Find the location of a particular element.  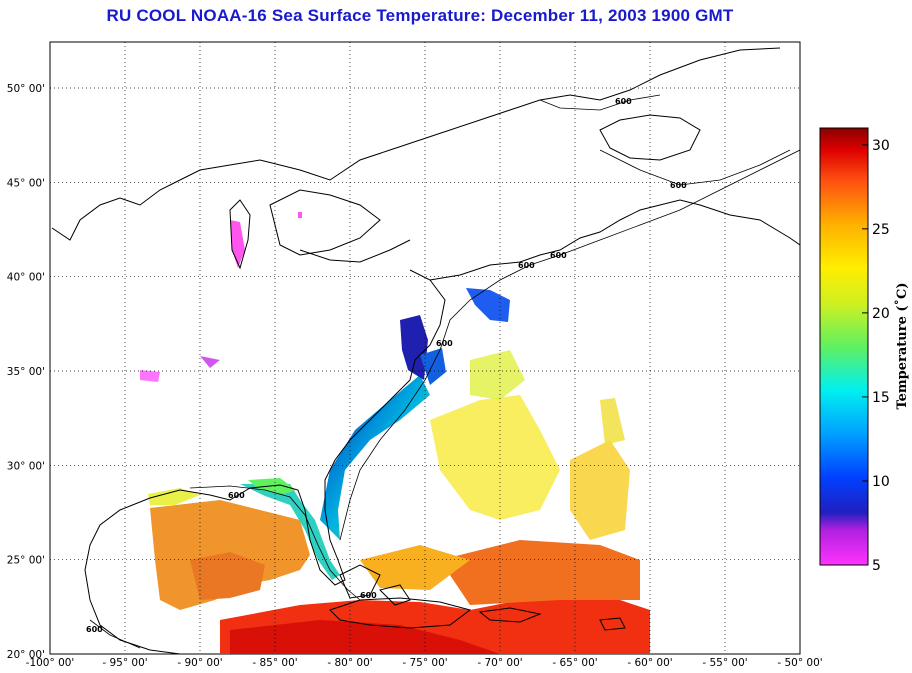

sst-cold-lake is located at coordinates (221, 297).